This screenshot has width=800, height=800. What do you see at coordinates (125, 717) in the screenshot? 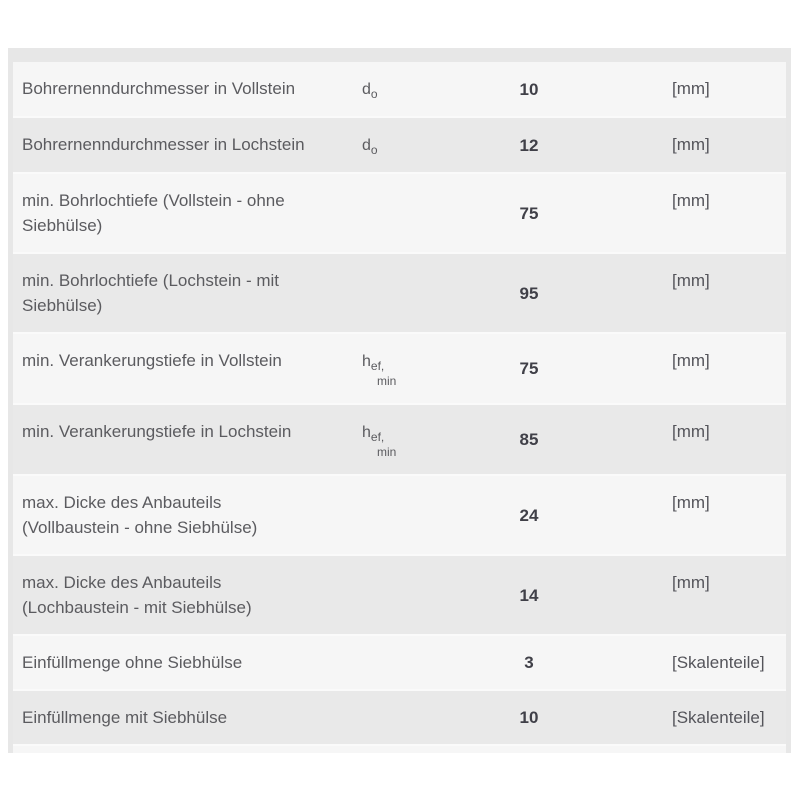
I see `row-label: Einfüllmenge mit Siebhülse` at bounding box center [125, 717].